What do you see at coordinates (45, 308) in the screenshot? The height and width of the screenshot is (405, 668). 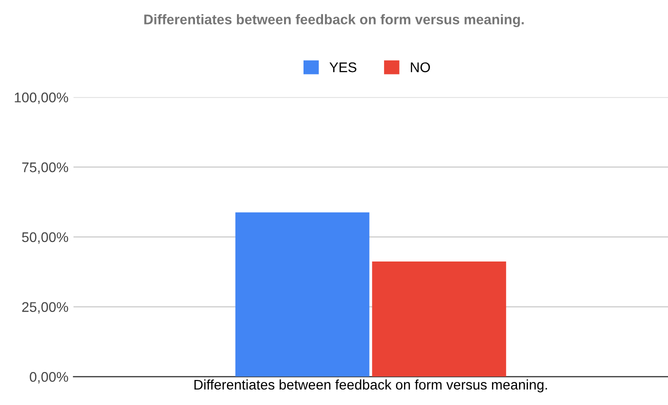 I see `y-tick-label: 25,00%` at bounding box center [45, 308].